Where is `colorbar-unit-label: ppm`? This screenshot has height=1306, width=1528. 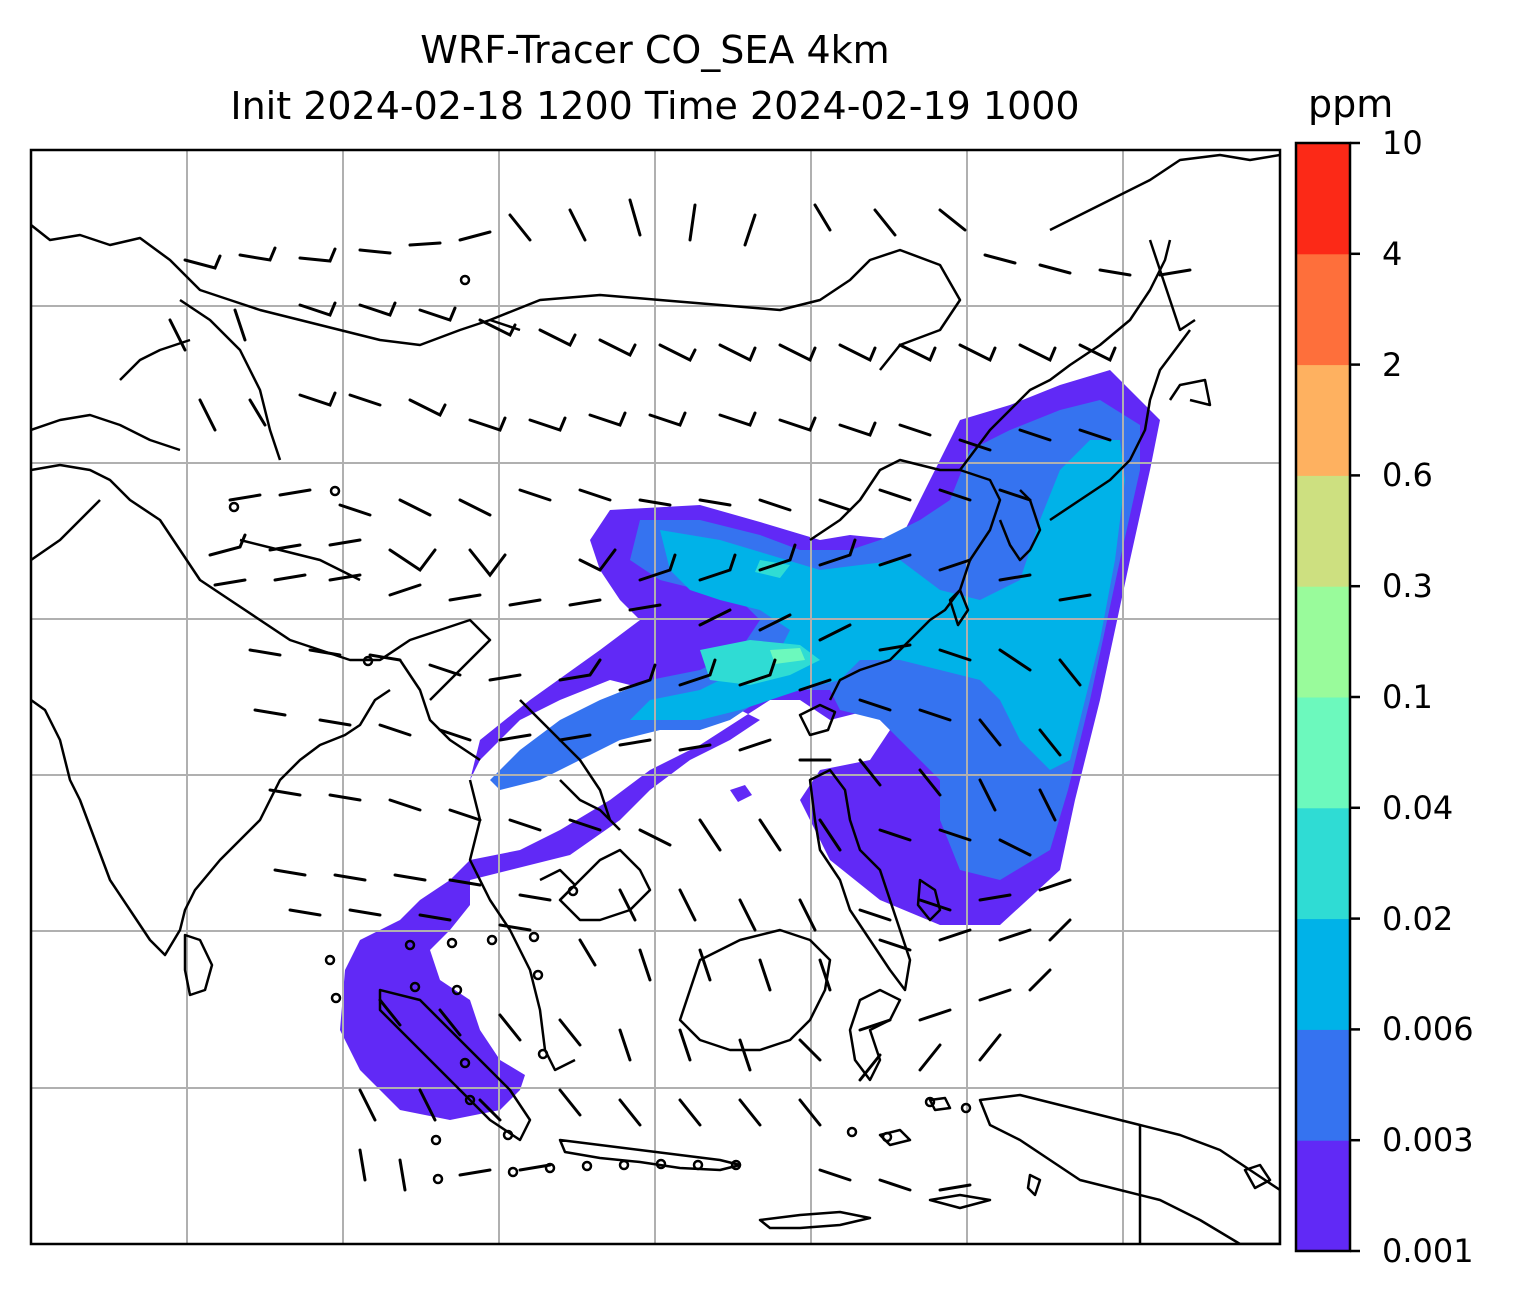
colorbar-unit-label: ppm is located at coordinates (1351, 104).